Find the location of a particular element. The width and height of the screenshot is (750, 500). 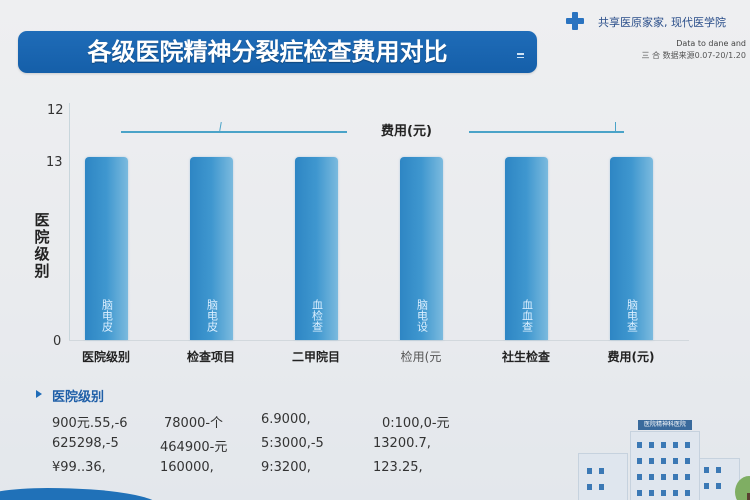

table-cell: 13200.7, is located at coordinates (402, 443).